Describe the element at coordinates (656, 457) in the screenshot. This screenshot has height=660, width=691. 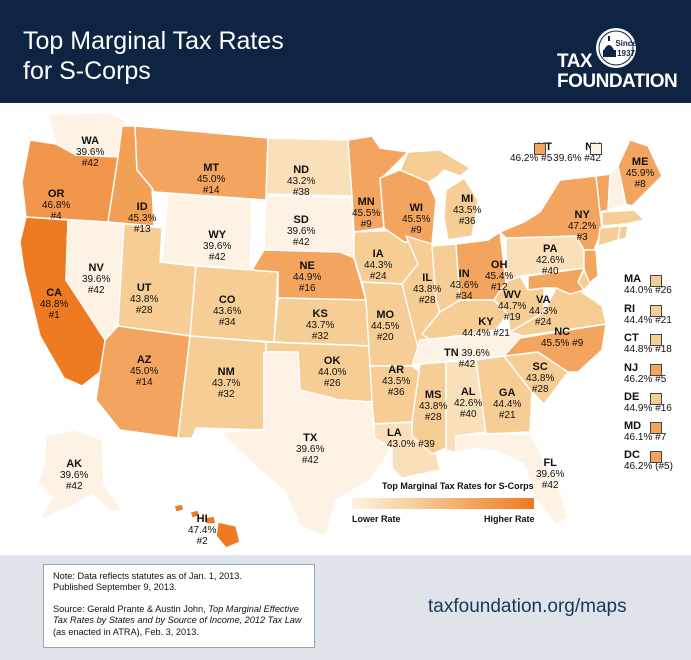
I see `callout-swatch-dc` at that location.